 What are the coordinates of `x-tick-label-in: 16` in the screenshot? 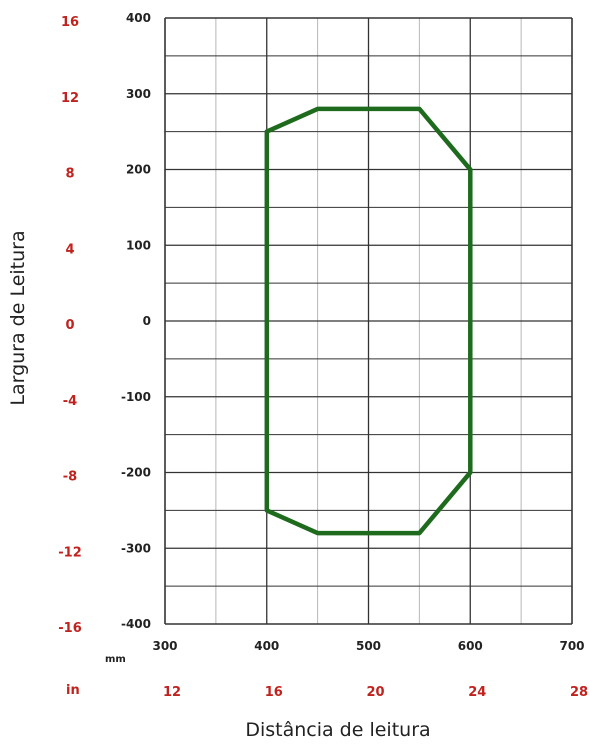 It's located at (274, 692).